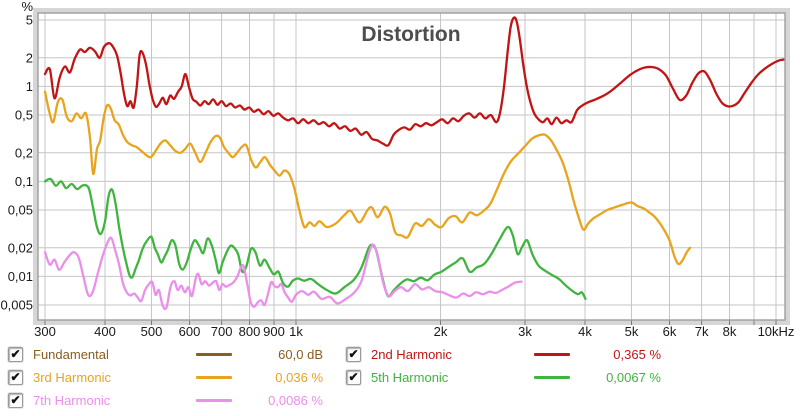 Image resolution: width=800 pixels, height=416 pixels. I want to click on y-tick-label: 0,005, so click(16, 305).